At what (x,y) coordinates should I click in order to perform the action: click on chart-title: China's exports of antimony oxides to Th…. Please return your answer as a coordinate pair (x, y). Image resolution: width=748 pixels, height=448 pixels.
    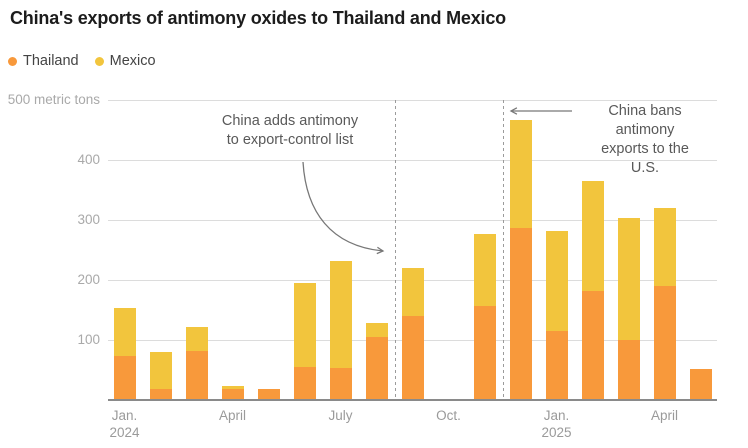
    Looking at the image, I should click on (258, 18).